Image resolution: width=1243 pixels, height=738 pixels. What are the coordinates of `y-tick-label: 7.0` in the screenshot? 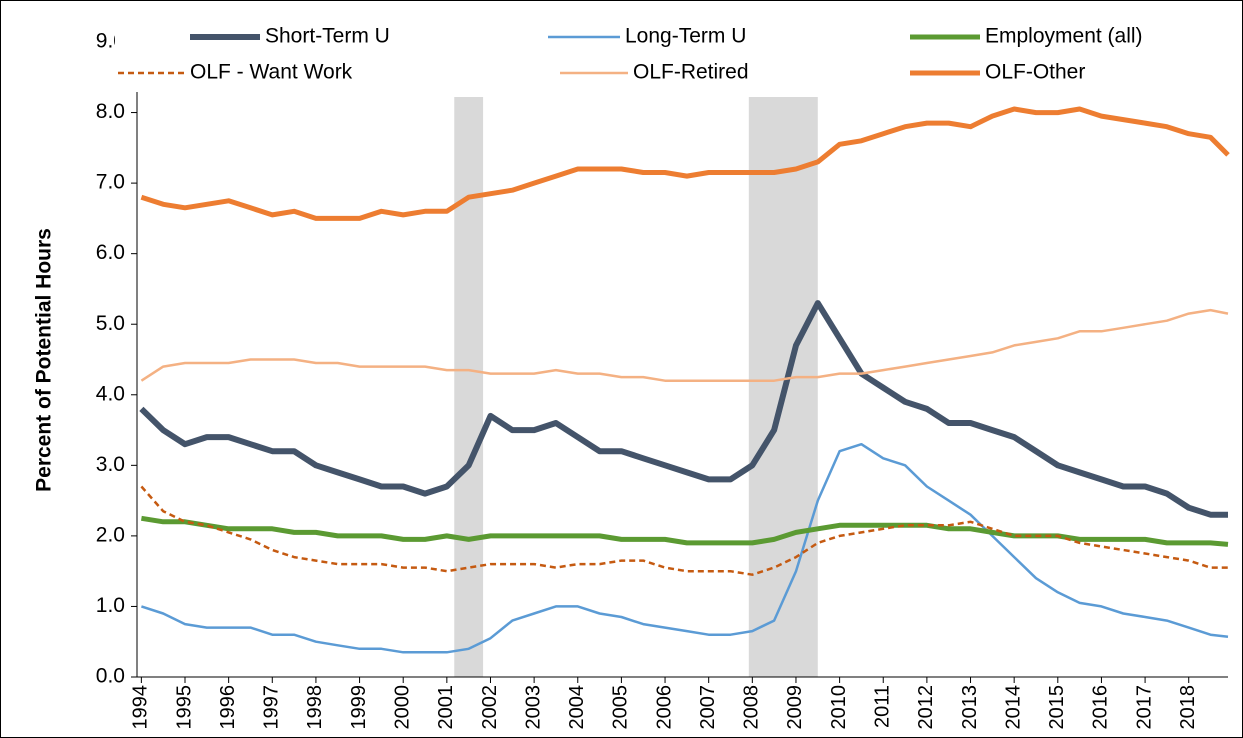 It's located at (110, 182).